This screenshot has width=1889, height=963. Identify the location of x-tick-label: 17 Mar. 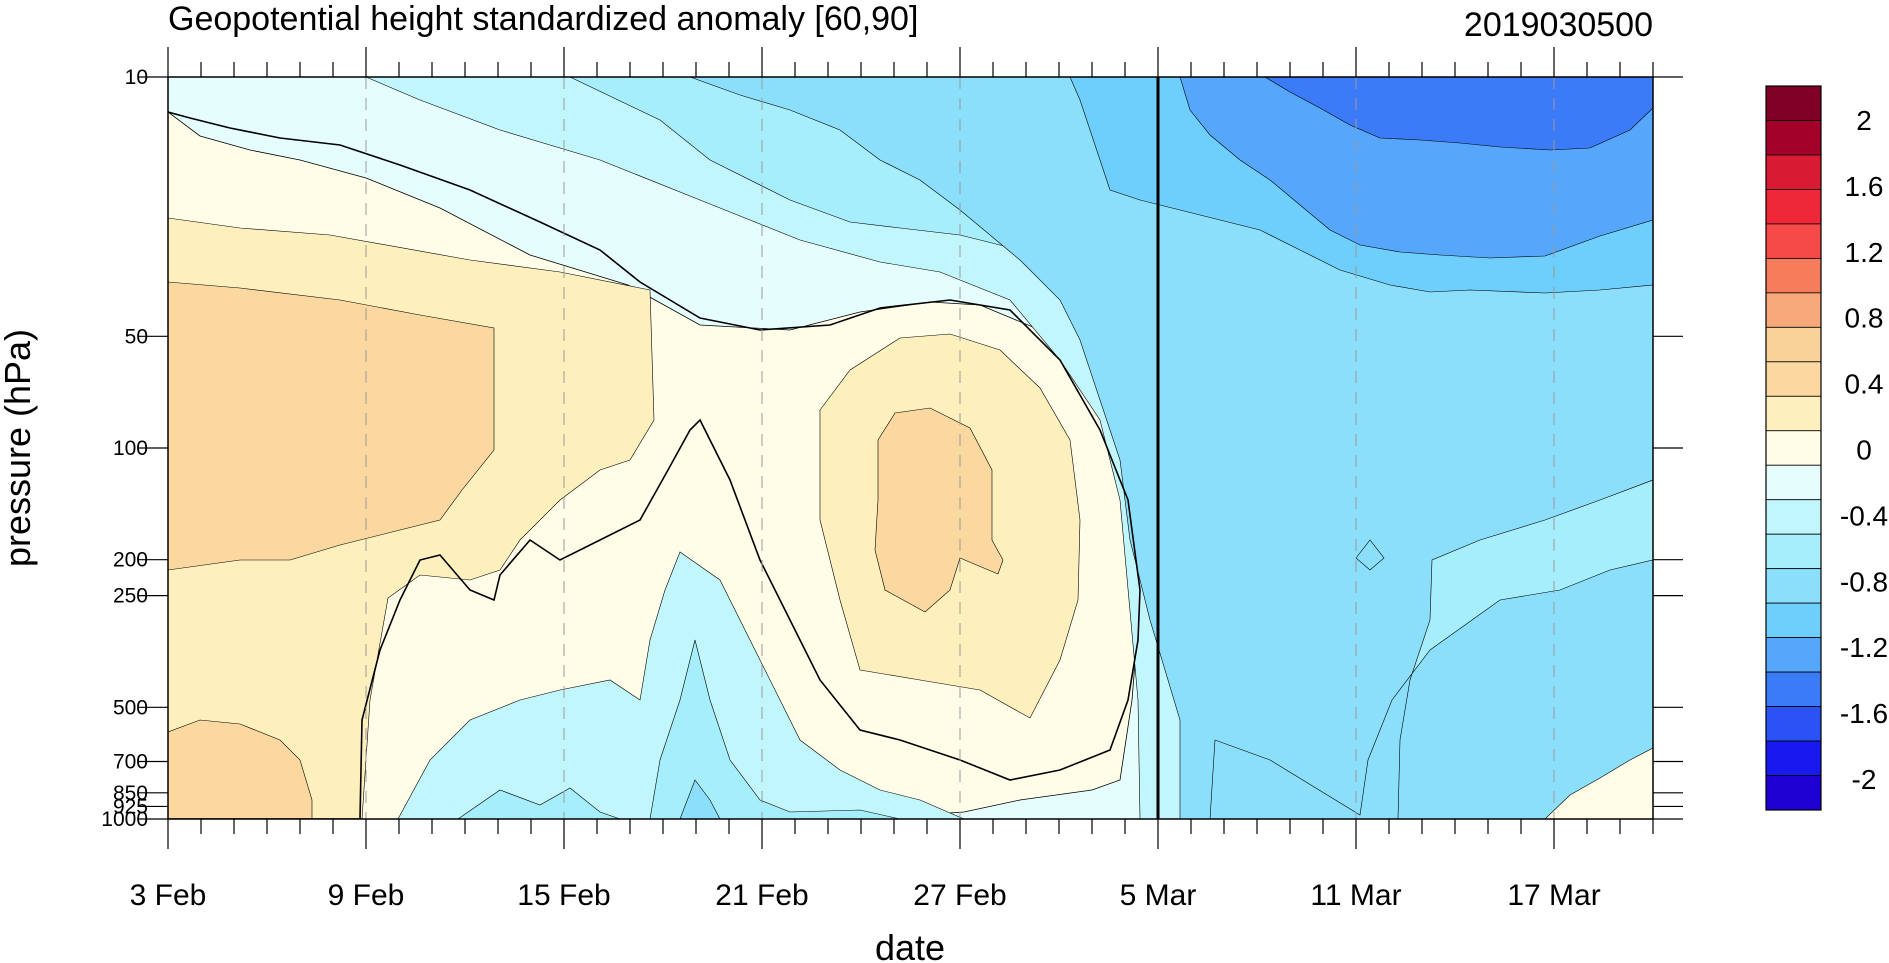
(1553, 895).